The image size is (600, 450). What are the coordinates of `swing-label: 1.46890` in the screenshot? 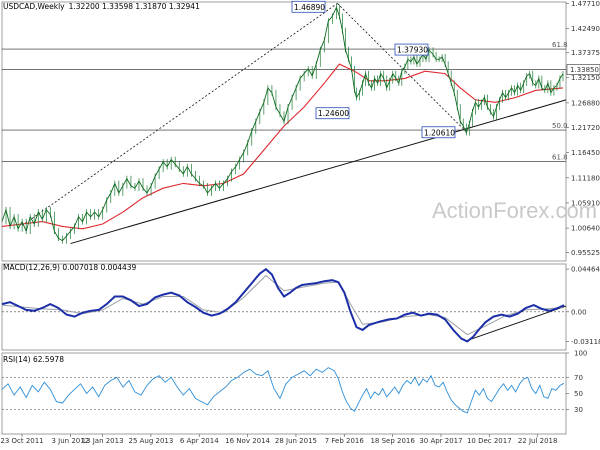 It's located at (309, 7).